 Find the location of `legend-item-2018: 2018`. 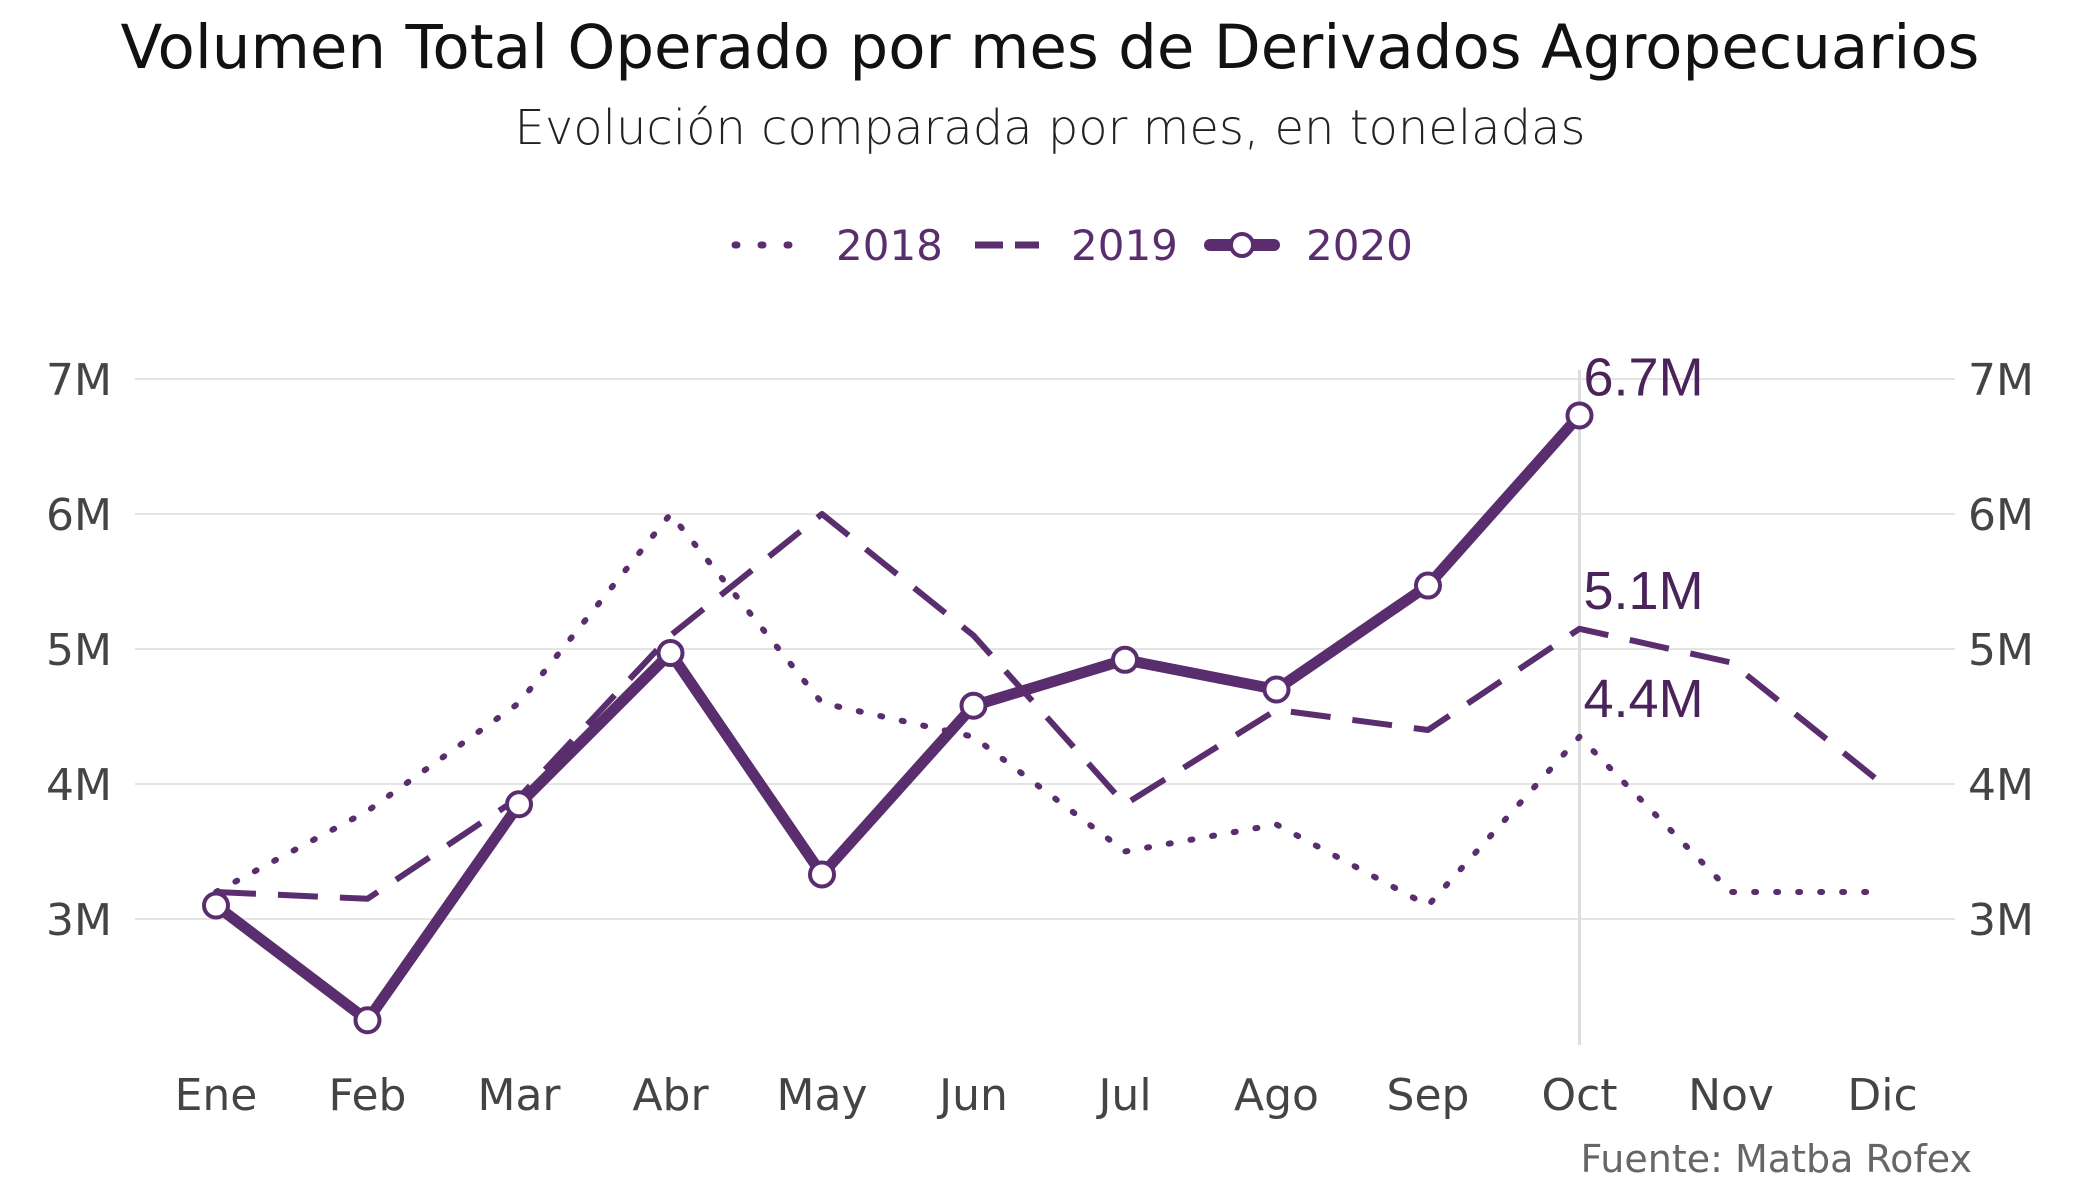

legend-item-2018: 2018 is located at coordinates (837, 245).